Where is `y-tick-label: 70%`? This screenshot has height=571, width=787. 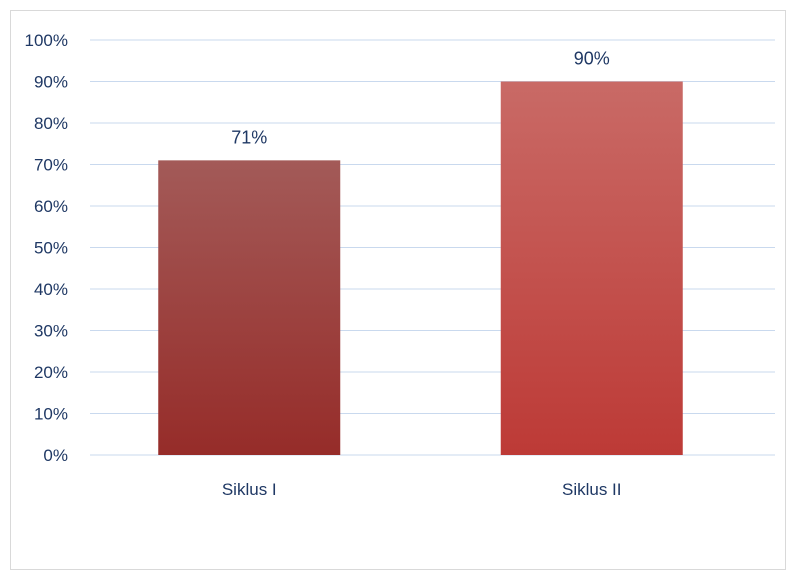 y-tick-label: 70% is located at coordinates (51, 165).